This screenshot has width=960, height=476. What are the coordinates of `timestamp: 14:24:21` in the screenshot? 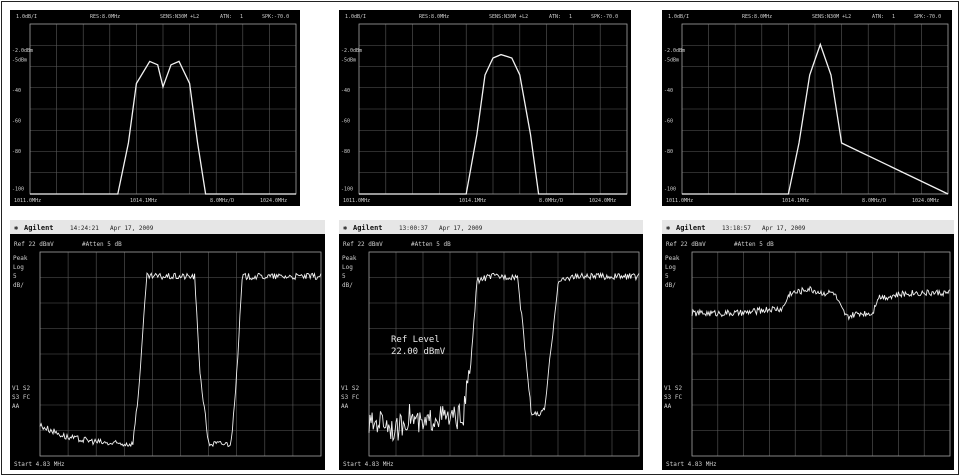 It's located at (84, 228).